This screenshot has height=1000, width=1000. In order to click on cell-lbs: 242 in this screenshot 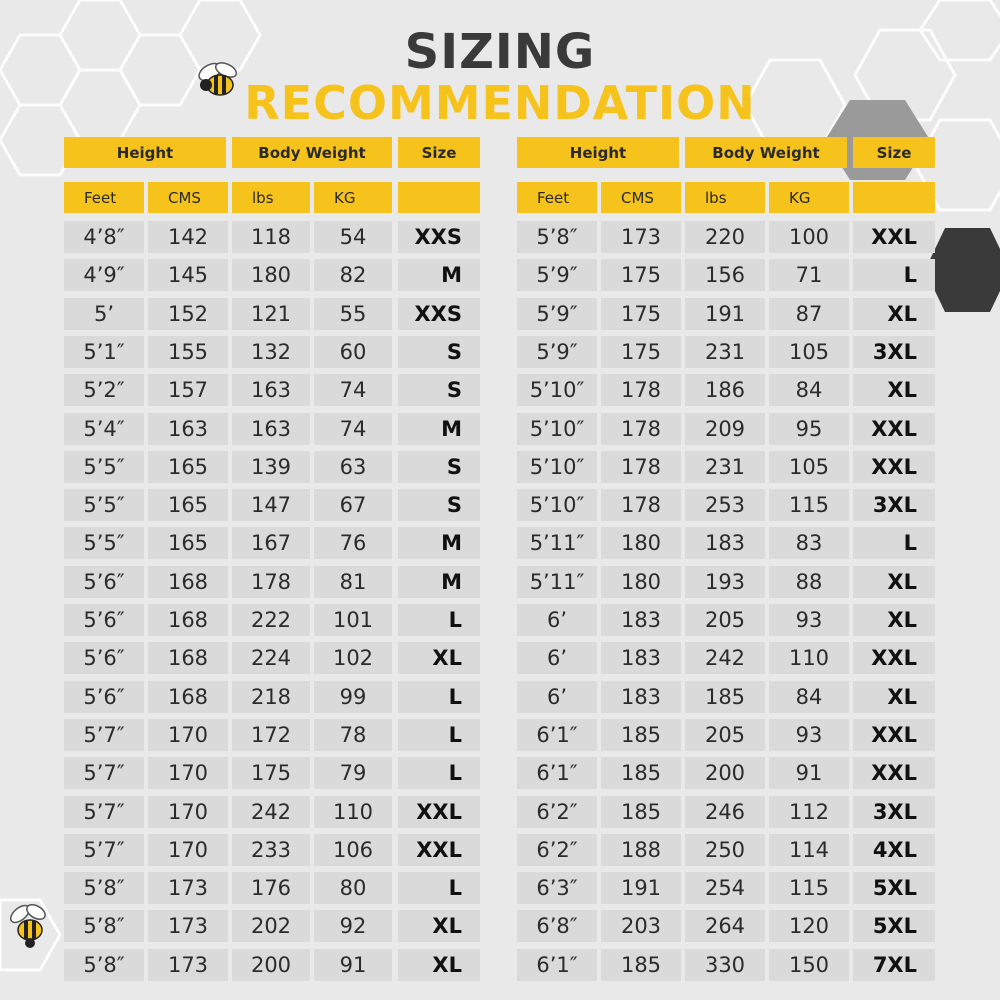, I will do `click(725, 658)`.